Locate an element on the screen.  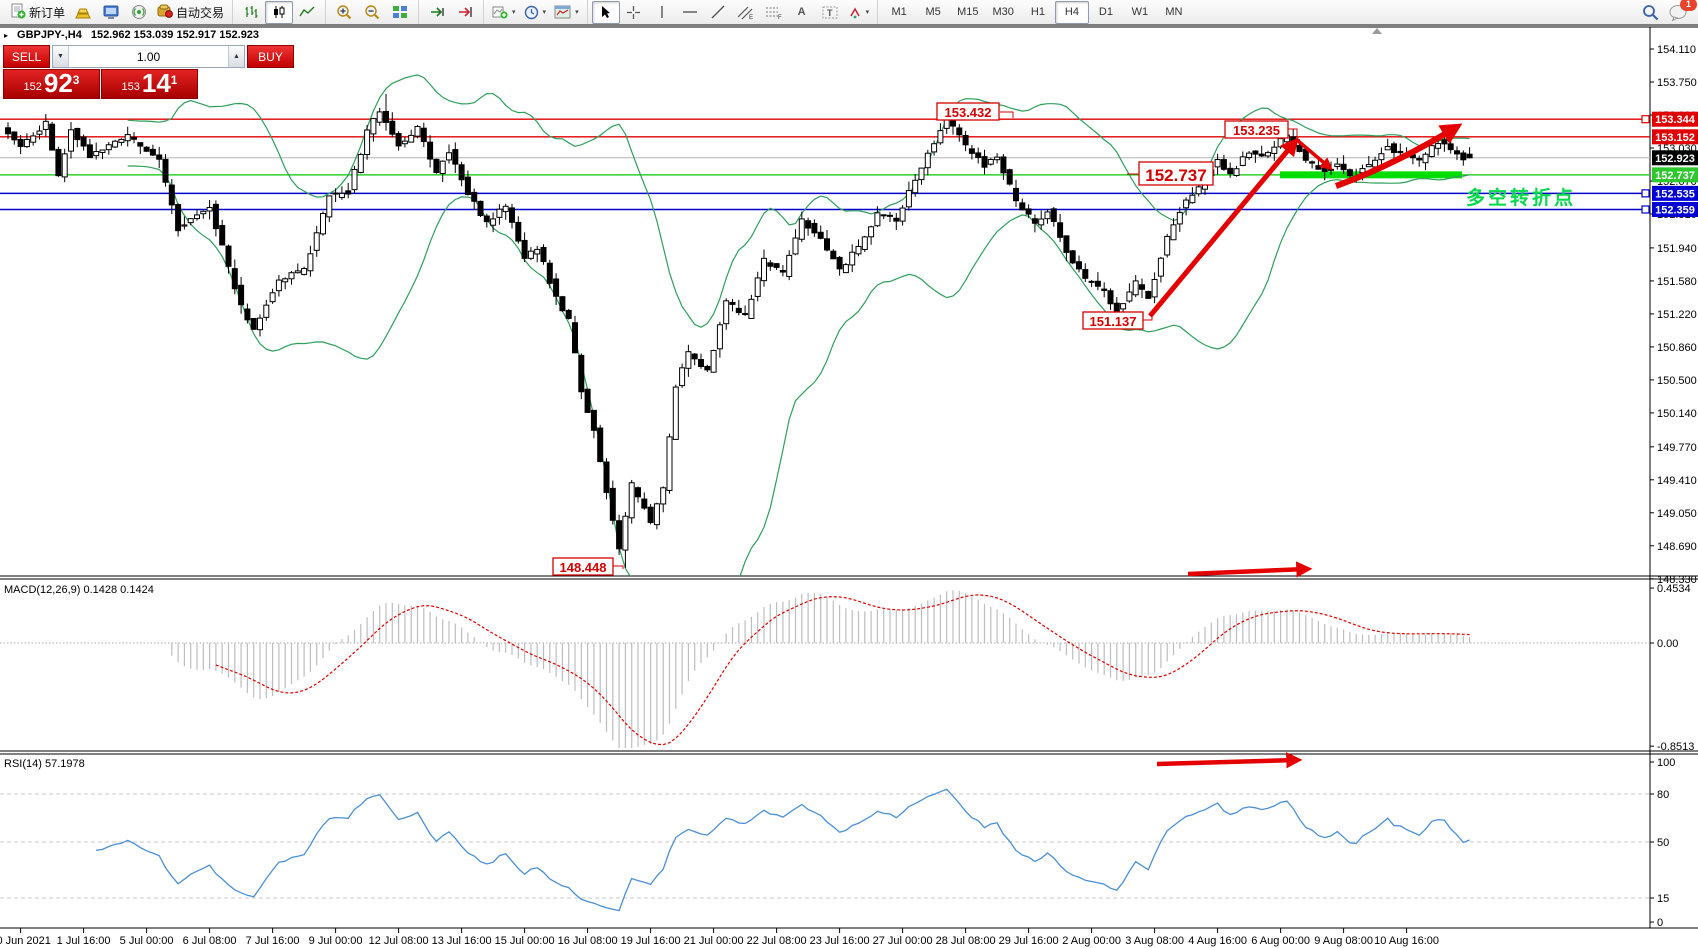
channel-tool-button: E is located at coordinates (746, 12).